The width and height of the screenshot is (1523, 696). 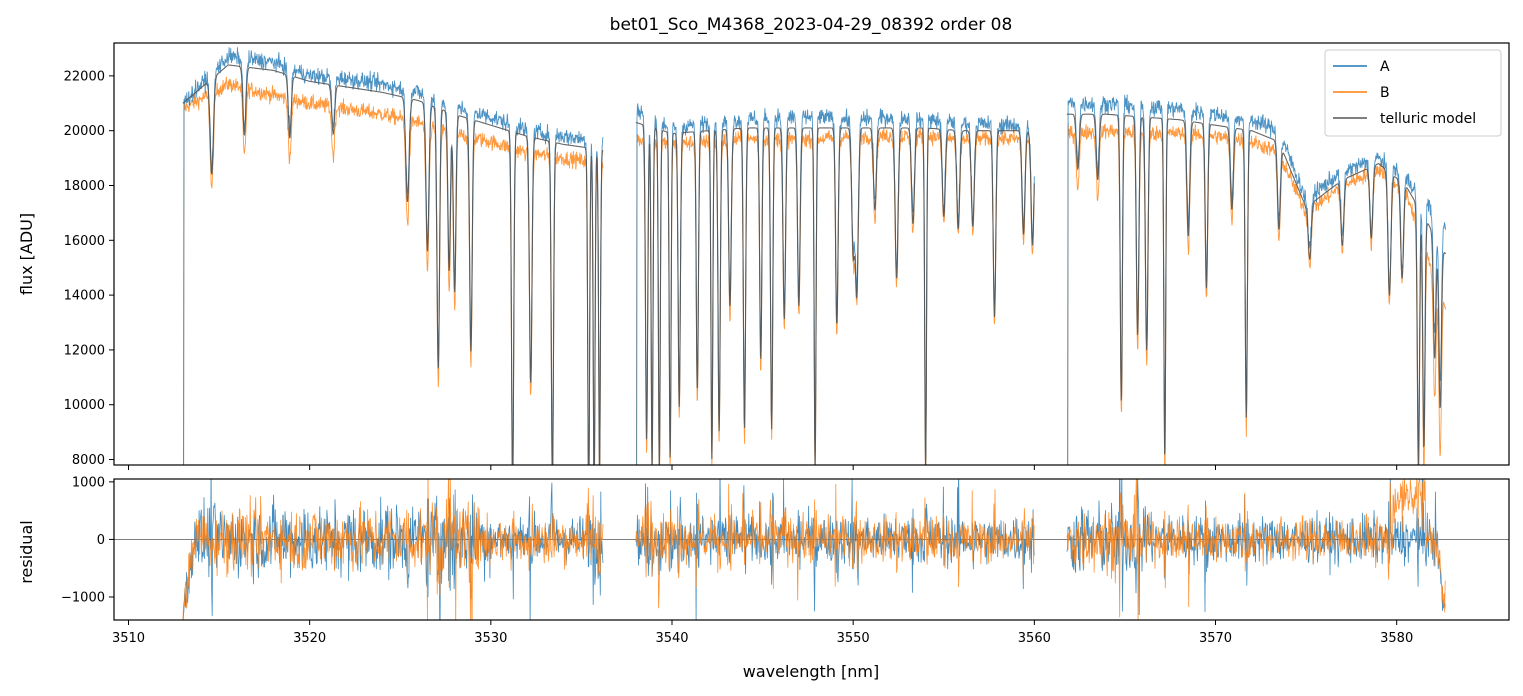 I want to click on x-tick-label: 3580, so click(x=1396, y=638).